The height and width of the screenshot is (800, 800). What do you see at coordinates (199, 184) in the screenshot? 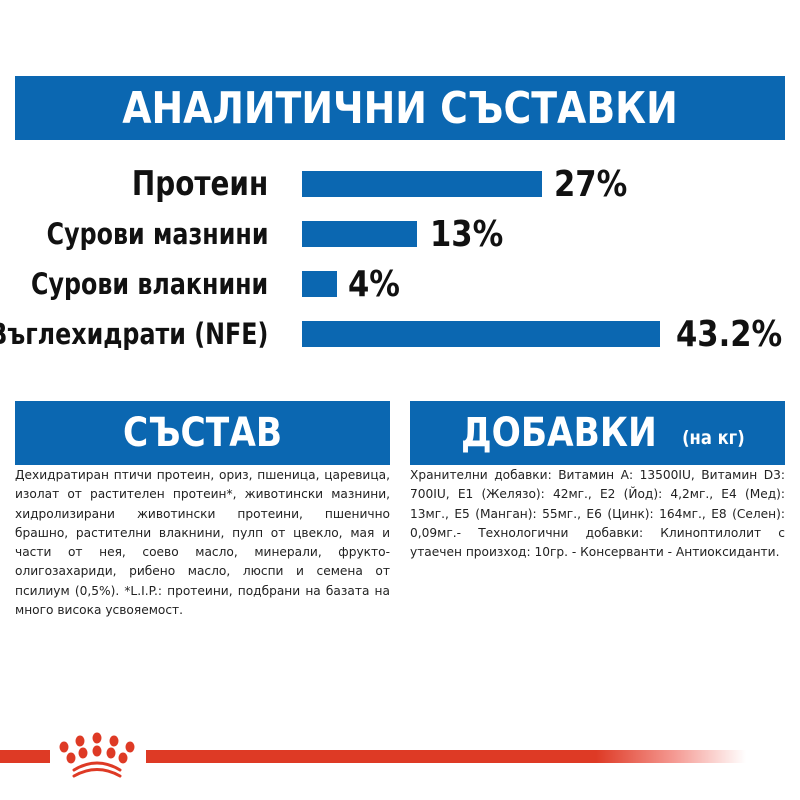
I see `bar-label: Протеин` at bounding box center [199, 184].